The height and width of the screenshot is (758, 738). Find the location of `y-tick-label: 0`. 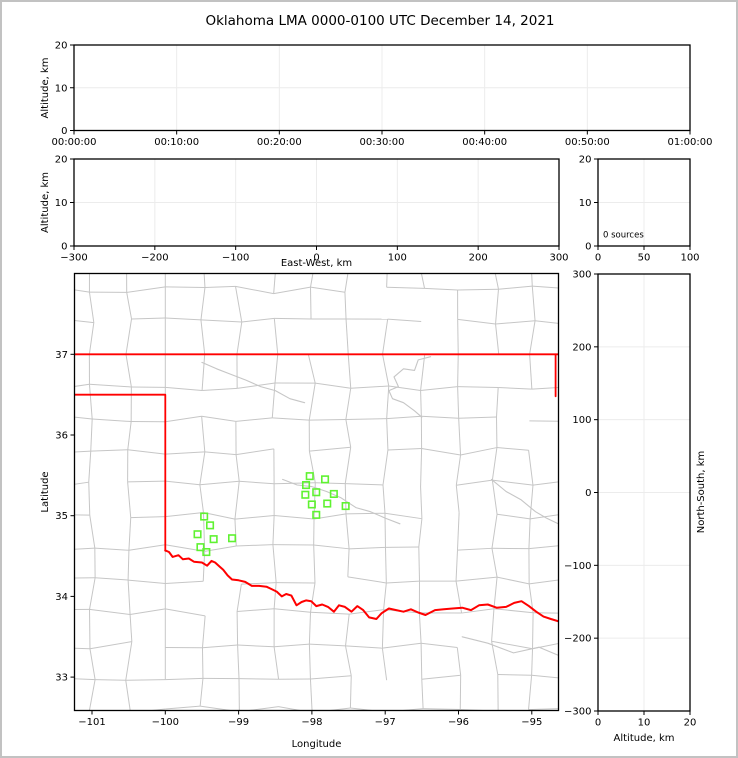

y-tick-label: 0 is located at coordinates (64, 131).